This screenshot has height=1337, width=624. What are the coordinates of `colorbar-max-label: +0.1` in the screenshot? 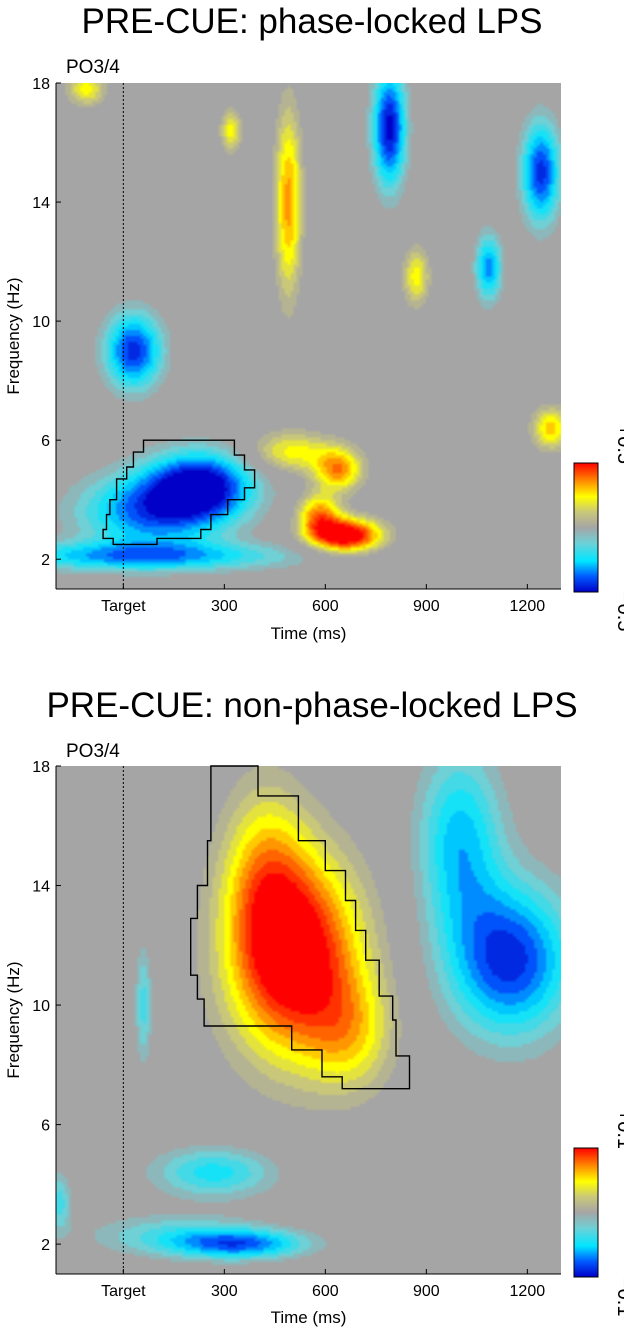 It's located at (618, 1129).